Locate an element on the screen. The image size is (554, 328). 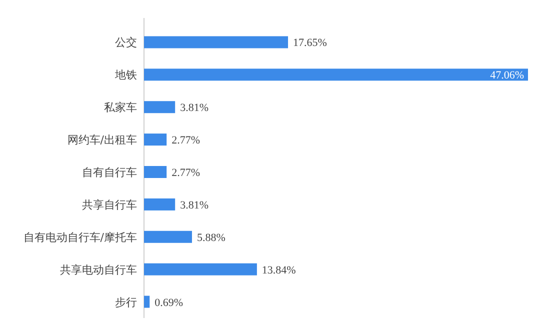
data-label: 5.88% is located at coordinates (211, 238).